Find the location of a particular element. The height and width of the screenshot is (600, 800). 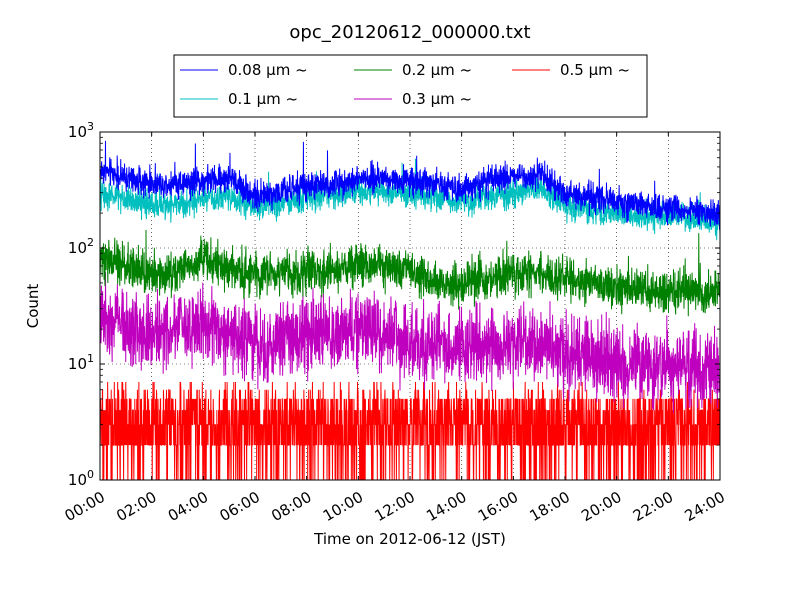

legend-item: 0.08 μm ~ is located at coordinates (244, 70).